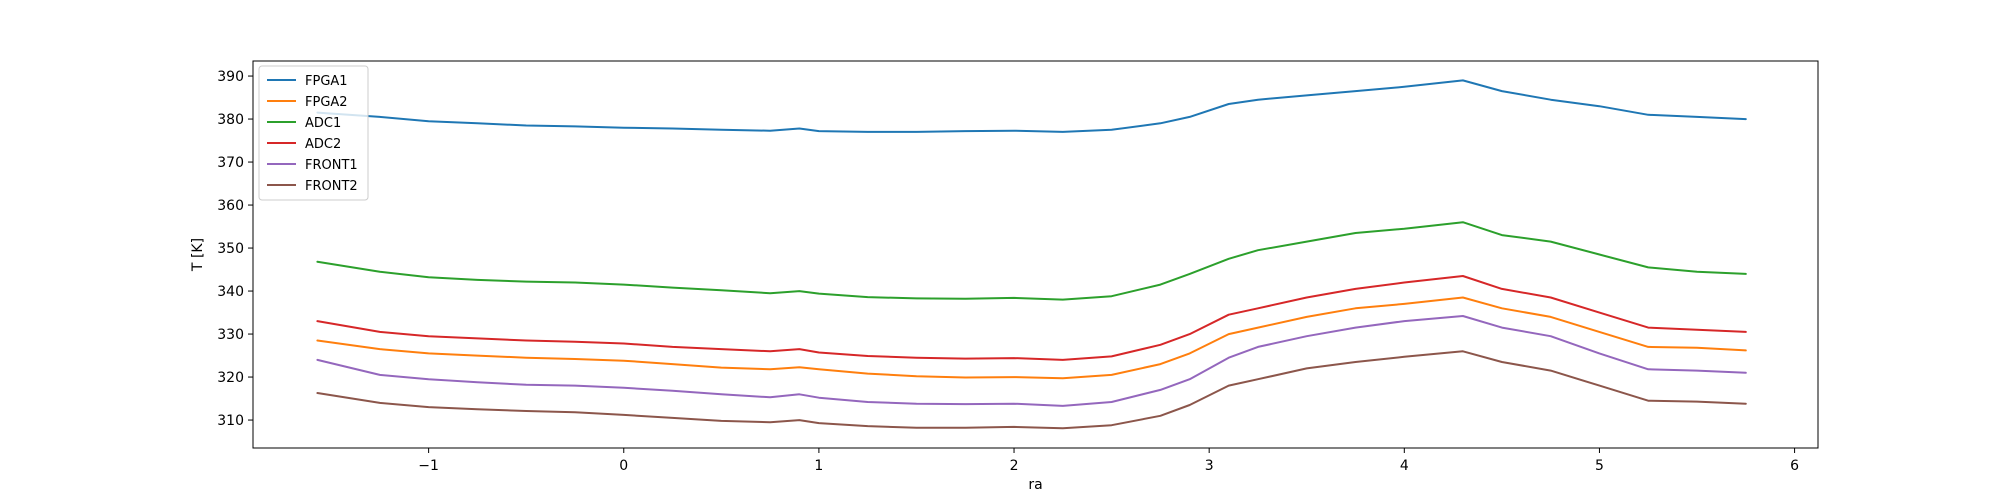 This screenshot has height=500, width=2000. I want to click on x-axis: −1 0 1 2 3 4 5 6, so click(1108, 461).